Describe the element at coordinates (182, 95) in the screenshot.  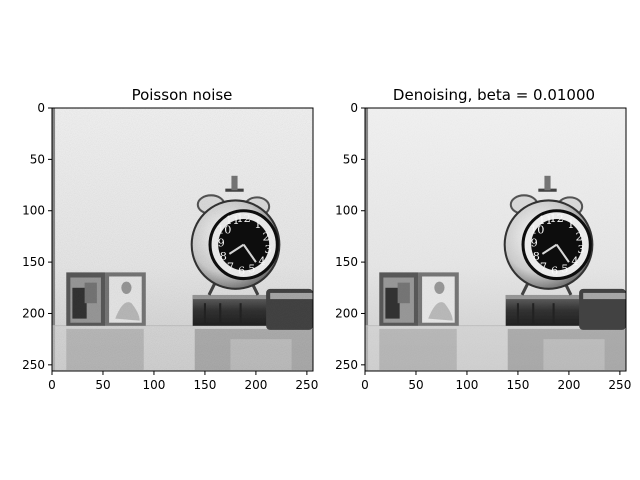
I see `panel-title-poisson-noise: Poisson noise` at that location.